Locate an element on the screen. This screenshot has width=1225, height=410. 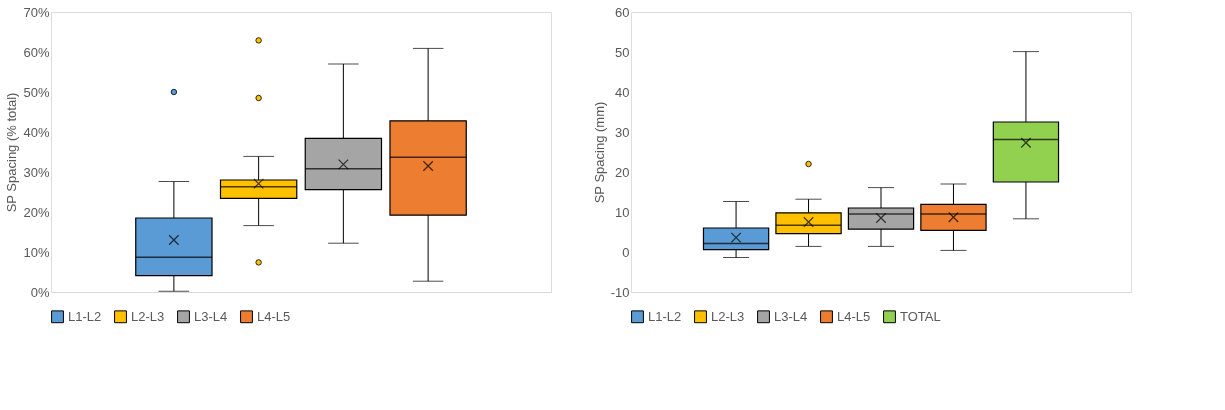
y-tick-label: 10% is located at coordinates (36, 252).